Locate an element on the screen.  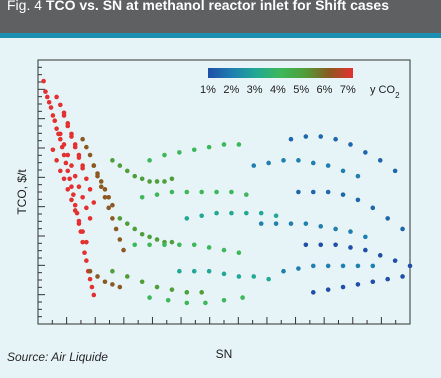
colorbar-tick-label: 6% is located at coordinates (325, 90).